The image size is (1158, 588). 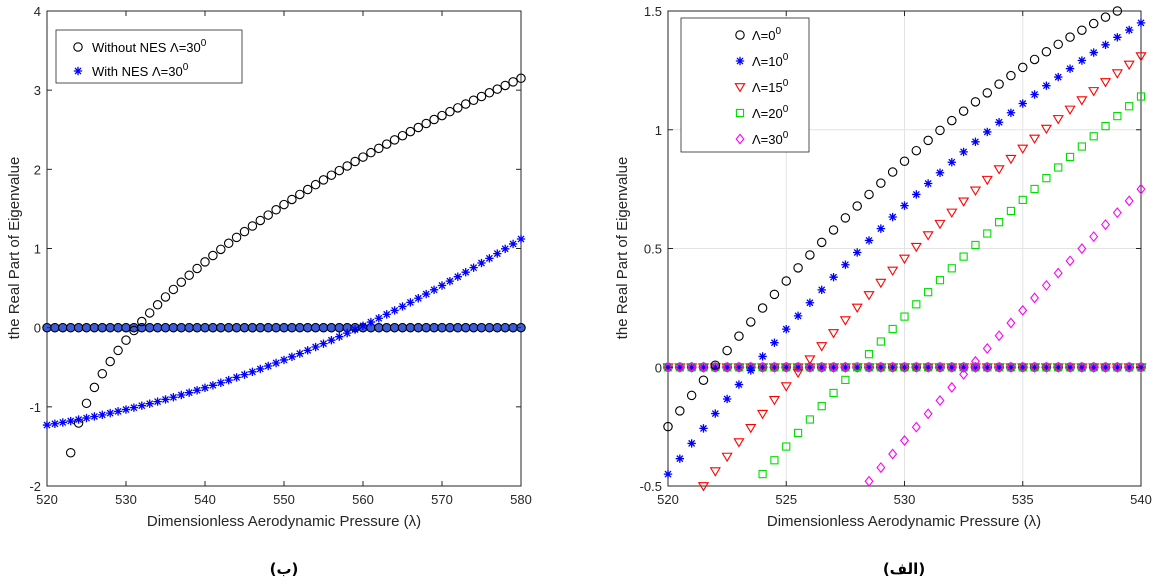 I want to click on legend-box-left, so click(x=149, y=56).